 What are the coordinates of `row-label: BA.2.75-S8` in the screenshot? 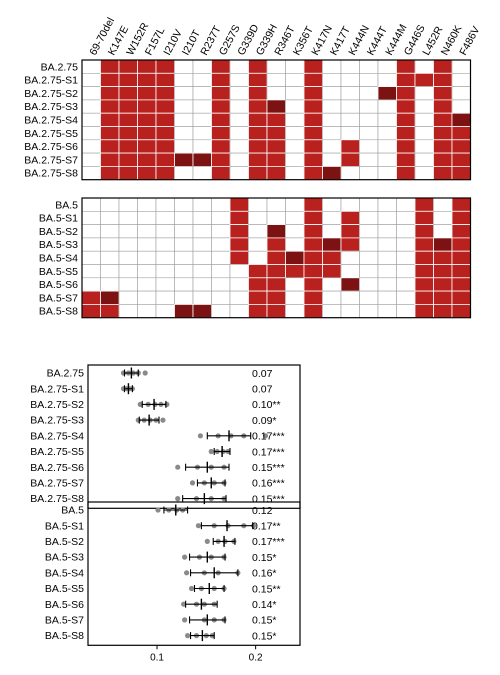 It's located at (57, 499).